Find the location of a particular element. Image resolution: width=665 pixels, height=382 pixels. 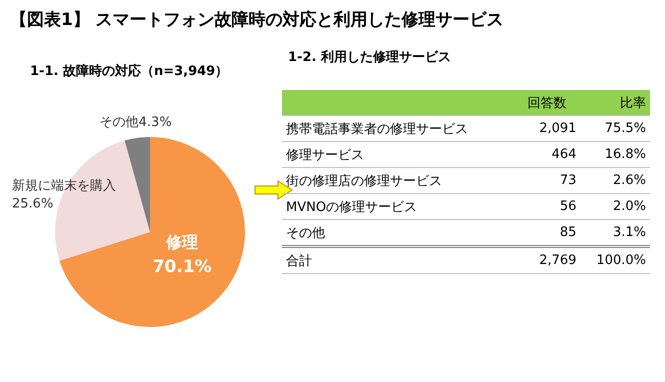

slice-label: 新規に端末を購入 is located at coordinates (64, 186).